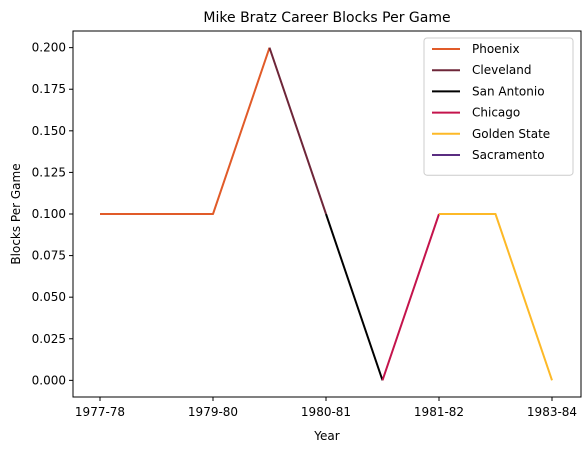 The width and height of the screenshot is (588, 453). I want to click on x-tick-label: 1983-84, so click(552, 412).